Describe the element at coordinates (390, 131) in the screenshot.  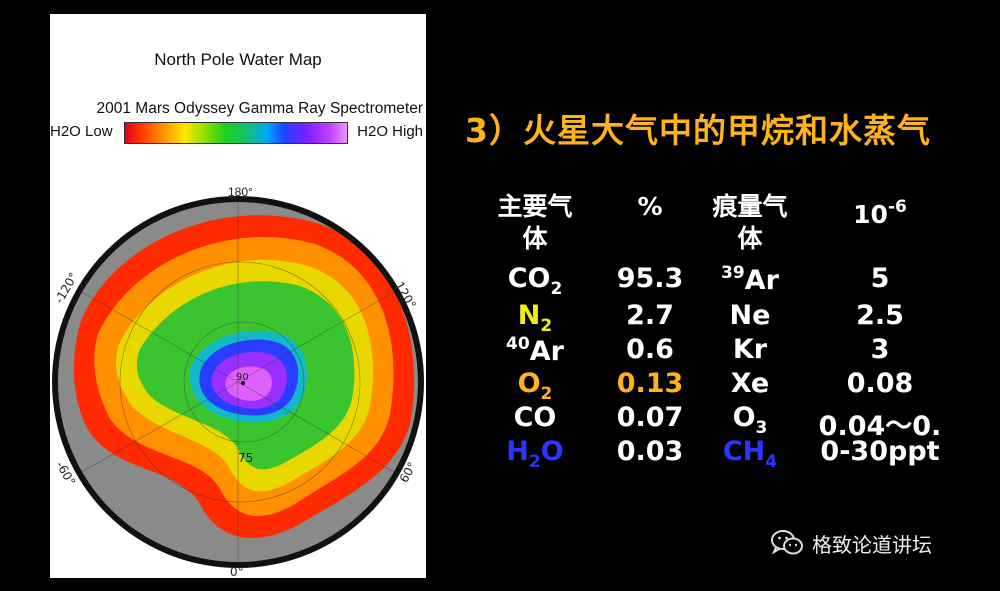
I see `legend-high-label: H2O High` at that location.